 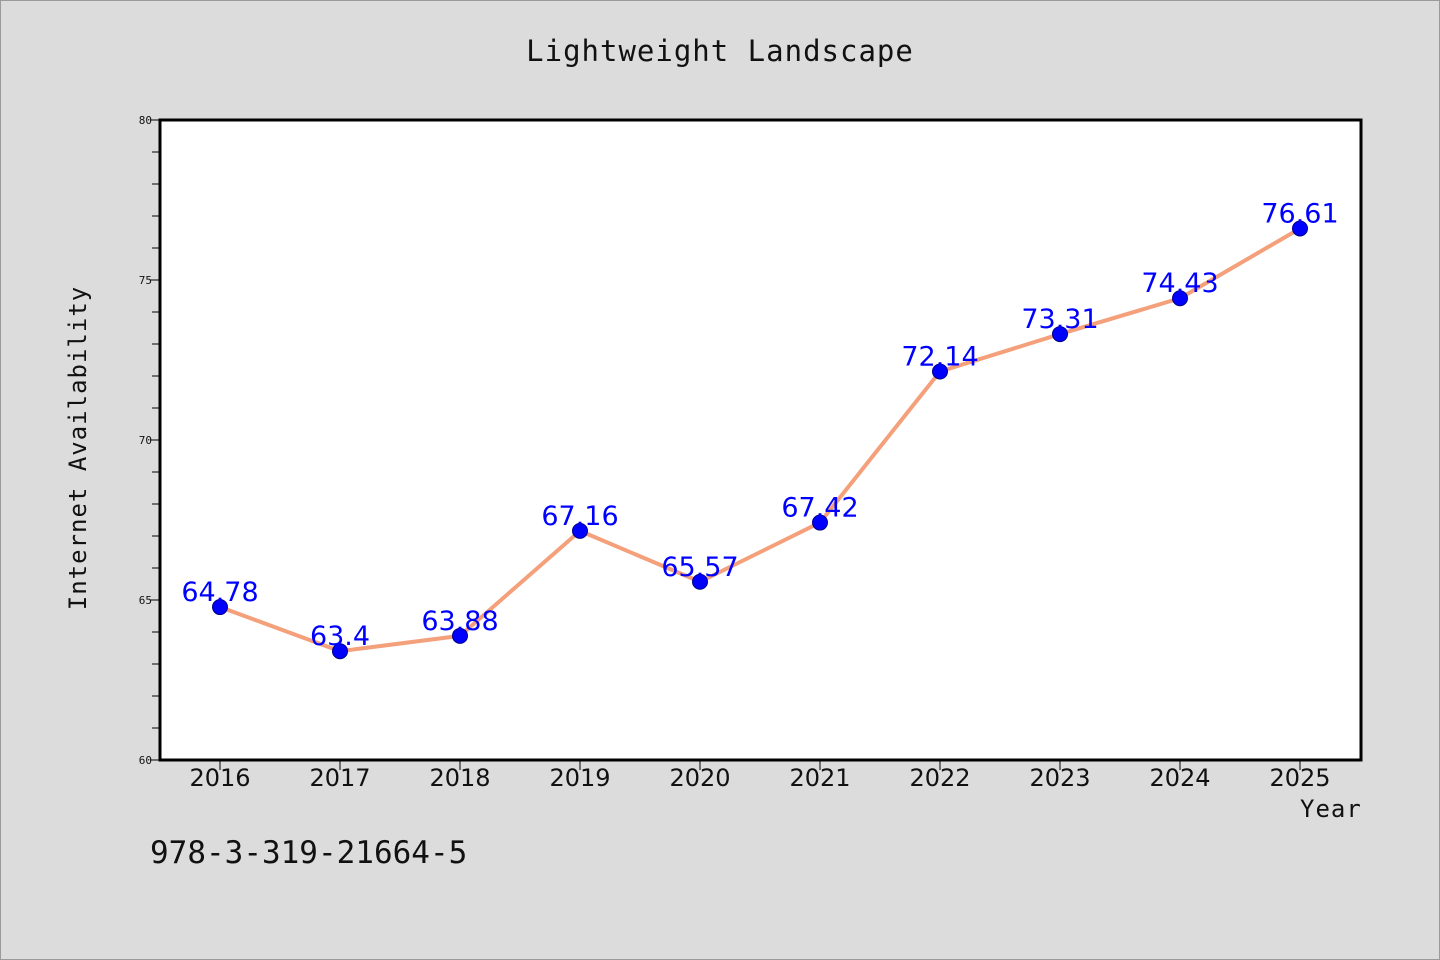 What do you see at coordinates (219, 778) in the screenshot?
I see `x-tick-label: 2016` at bounding box center [219, 778].